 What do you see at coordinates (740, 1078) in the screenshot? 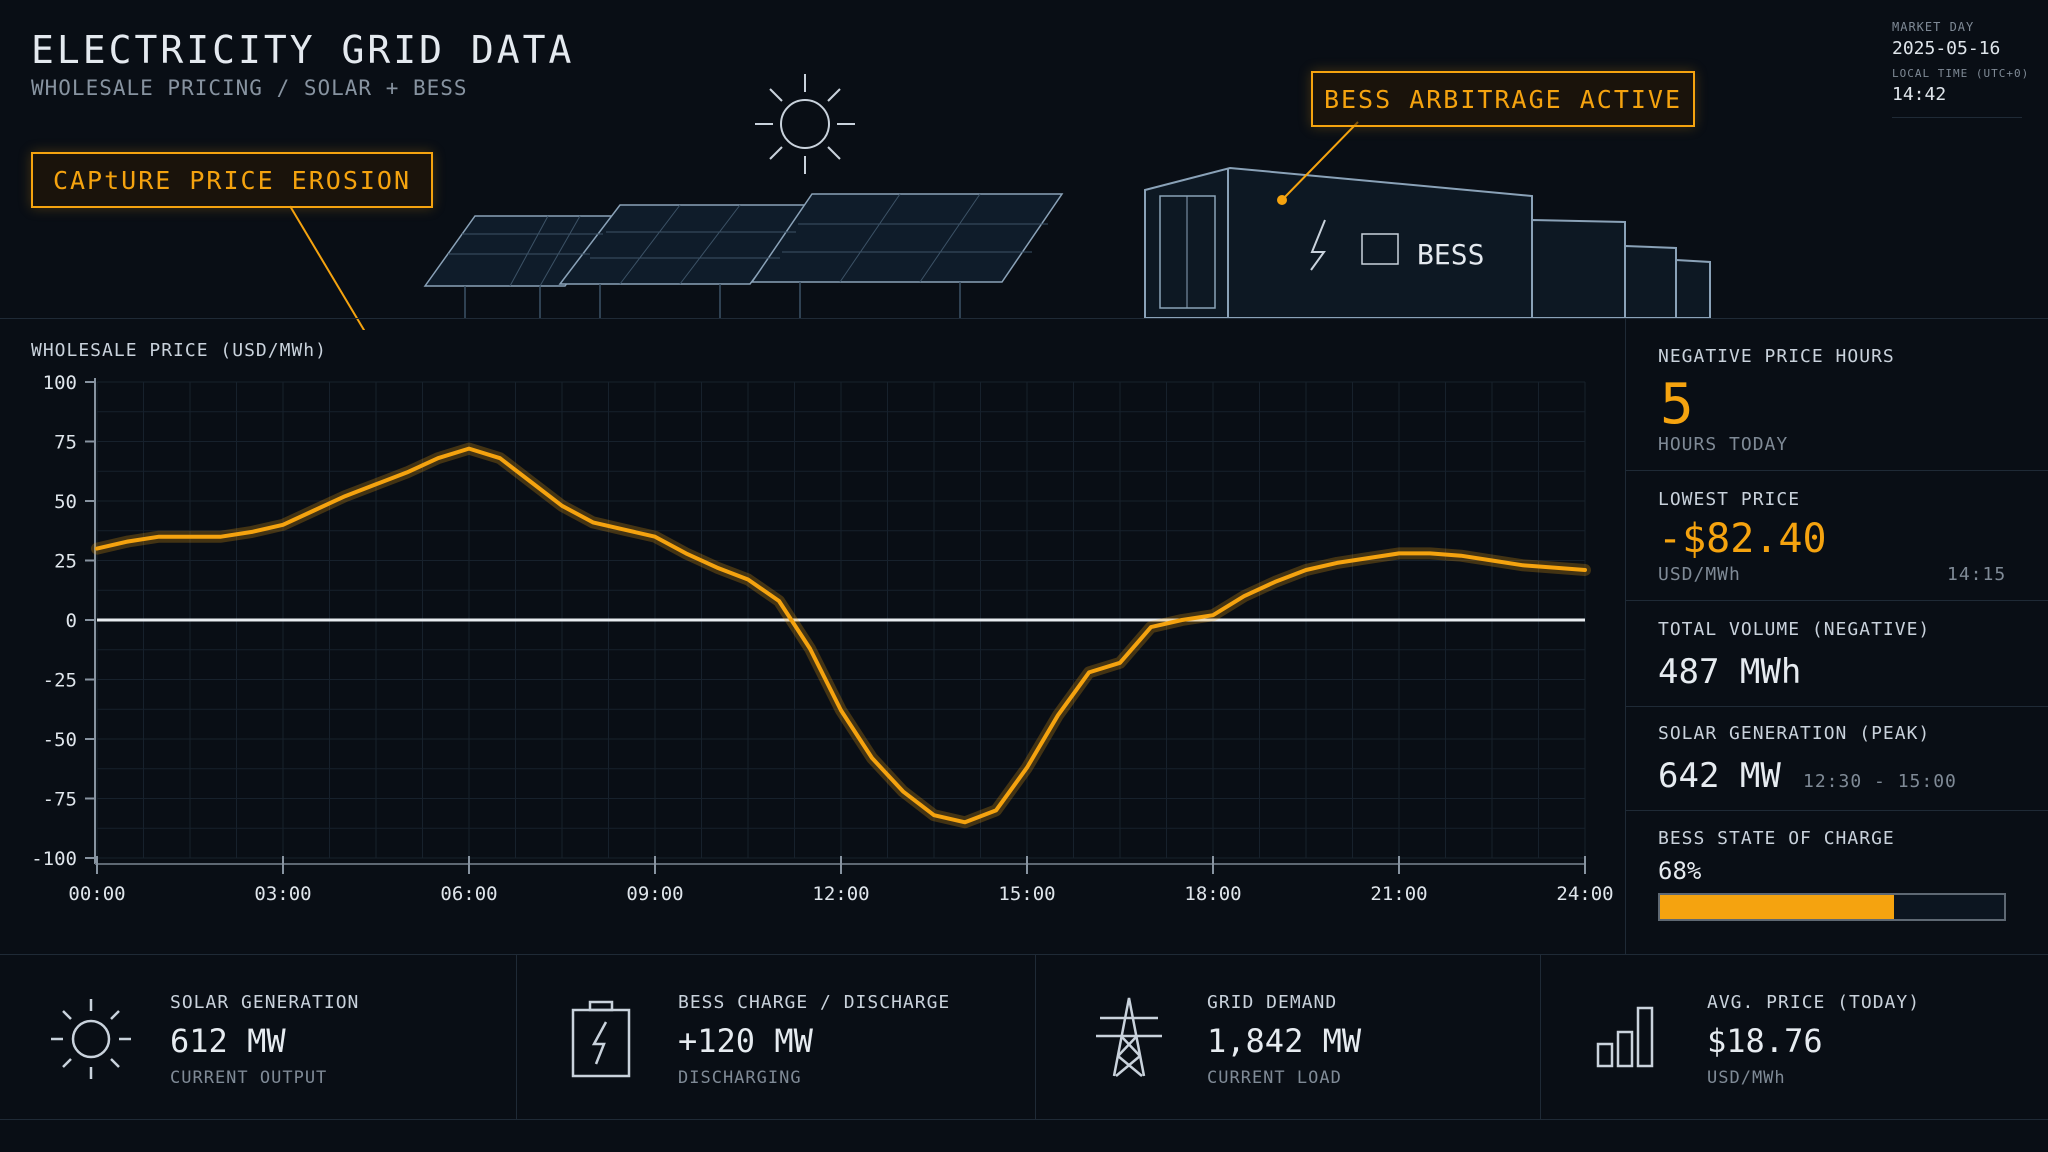
I see `stat-bess-sub: DISCHARGING` at bounding box center [740, 1078].